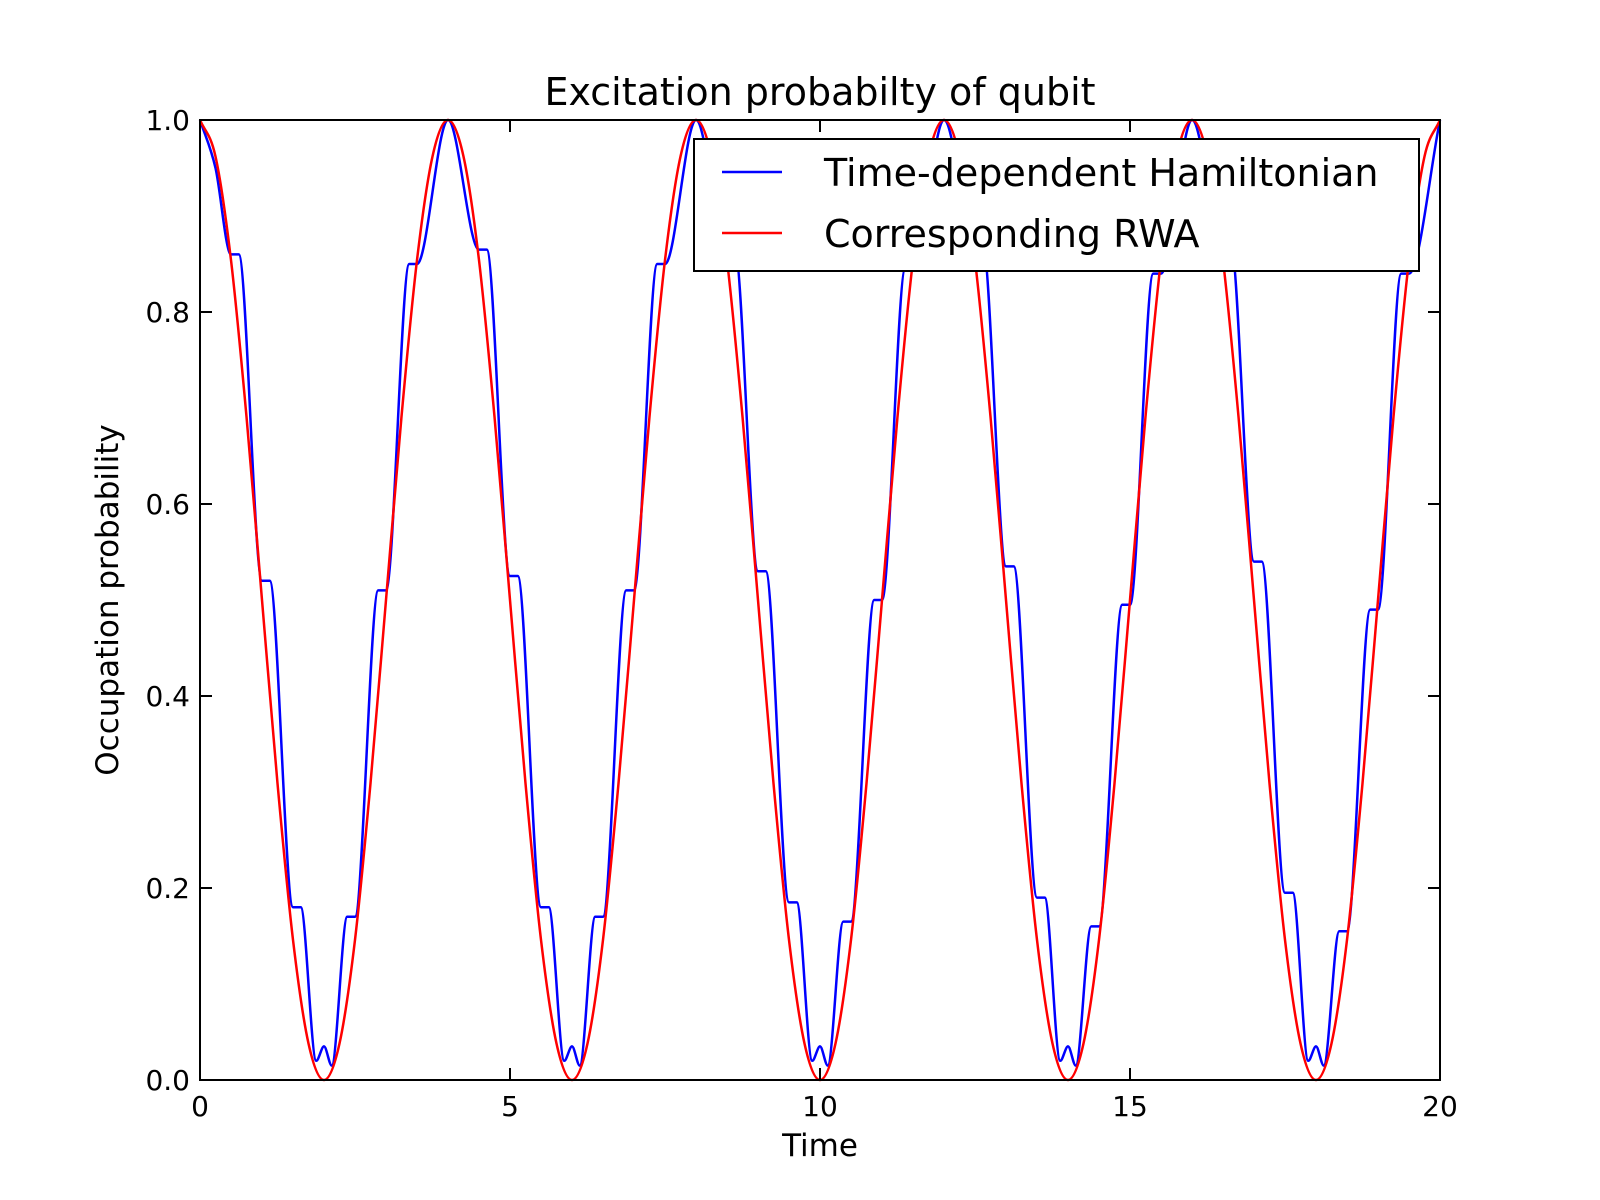 This screenshot has width=1600, height=1200. I want to click on legend-box, so click(1056, 205).